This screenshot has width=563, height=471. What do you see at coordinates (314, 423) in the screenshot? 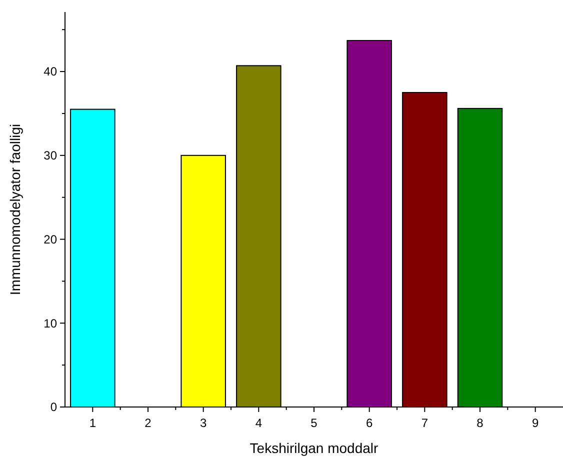
I see `x-tick-label: 5` at bounding box center [314, 423].